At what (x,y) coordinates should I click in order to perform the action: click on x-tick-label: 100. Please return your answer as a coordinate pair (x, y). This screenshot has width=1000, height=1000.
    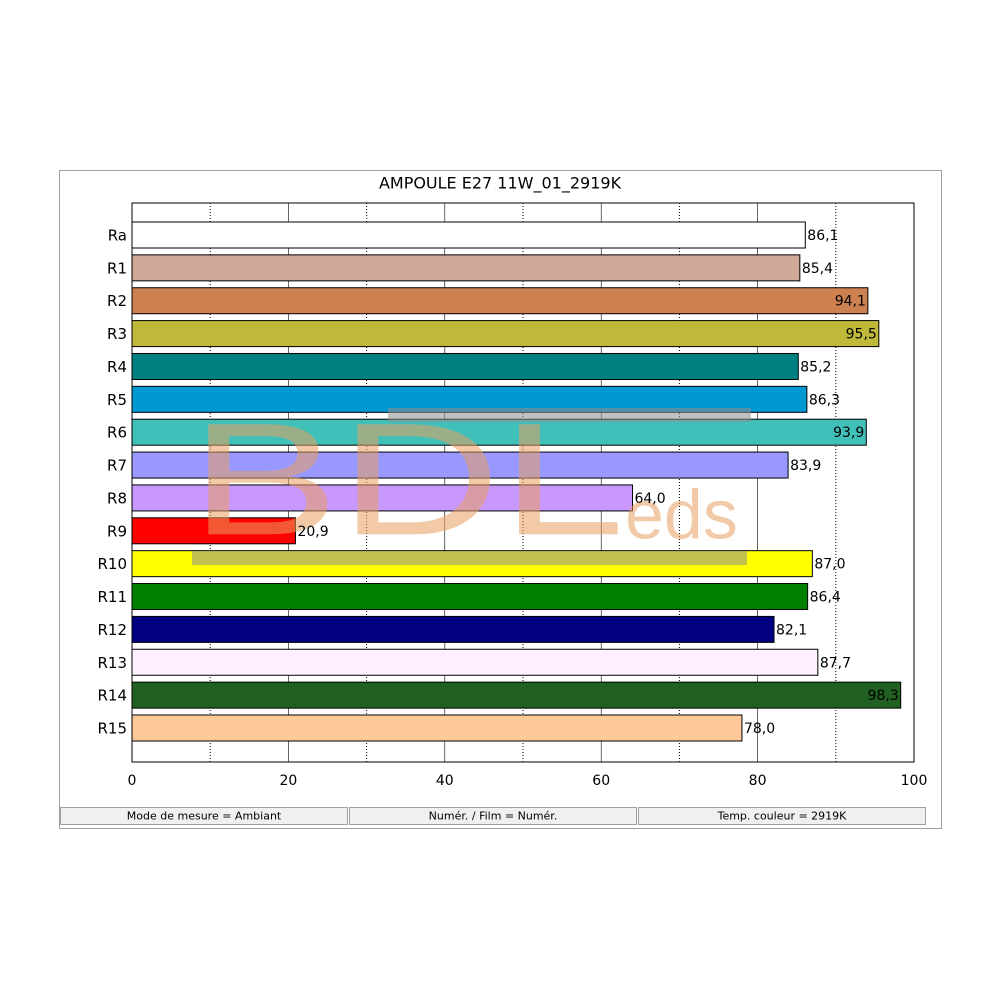
    Looking at the image, I should click on (914, 781).